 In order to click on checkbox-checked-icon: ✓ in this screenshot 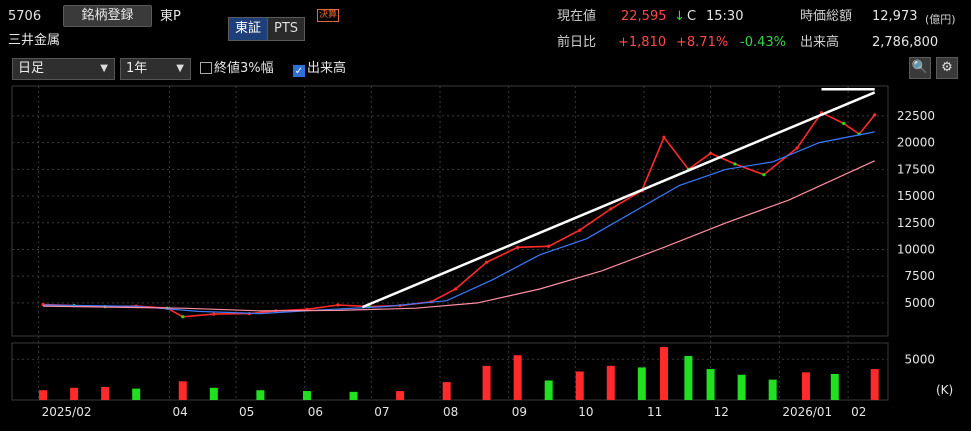, I will do `click(299, 71)`.